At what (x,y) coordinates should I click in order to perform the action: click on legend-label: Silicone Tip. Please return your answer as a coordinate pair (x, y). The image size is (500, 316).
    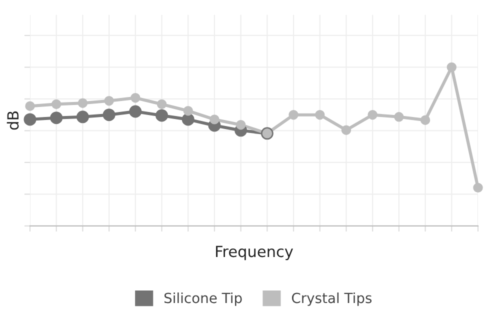
    Looking at the image, I should click on (203, 299).